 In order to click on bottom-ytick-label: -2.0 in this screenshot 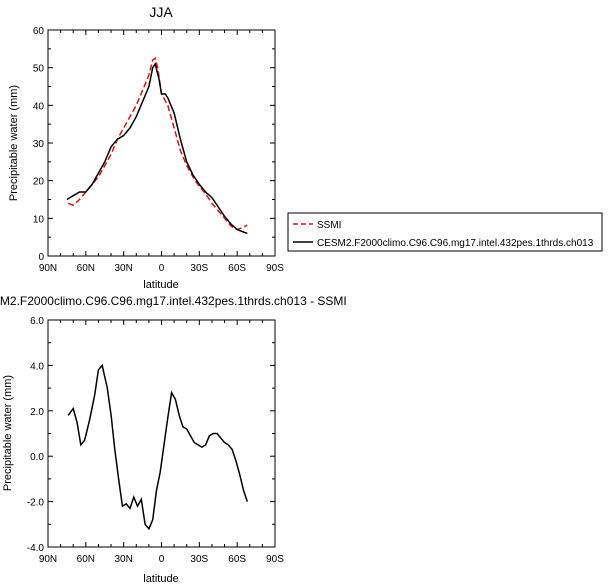, I will do `click(36, 503)`.